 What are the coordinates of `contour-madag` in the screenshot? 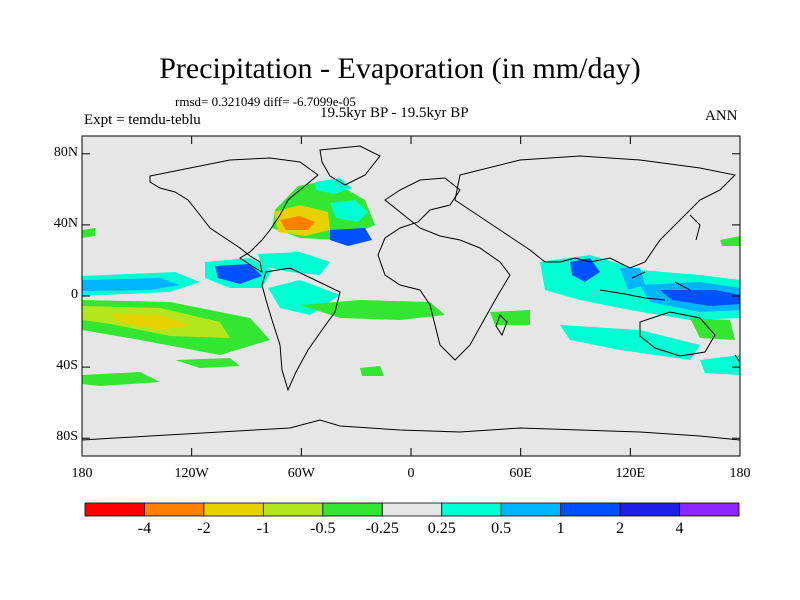 It's located at (510, 317).